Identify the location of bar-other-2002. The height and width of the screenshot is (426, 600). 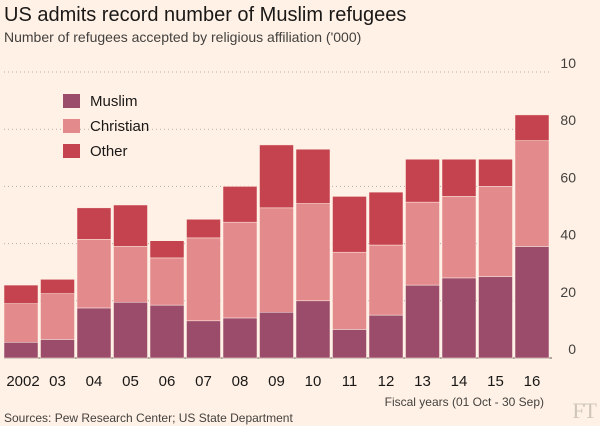
(21, 294).